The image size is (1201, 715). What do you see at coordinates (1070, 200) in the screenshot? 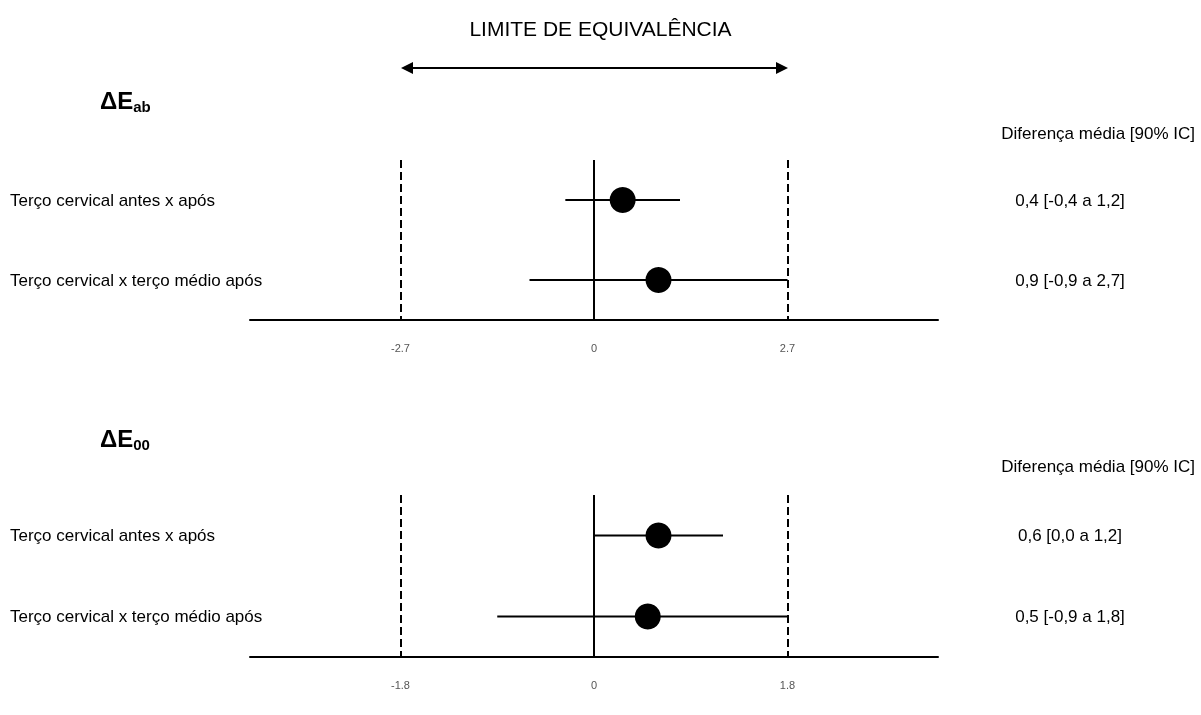
I see `data-label: 0,4 [-0,4 a 1,2]` at bounding box center [1070, 200].